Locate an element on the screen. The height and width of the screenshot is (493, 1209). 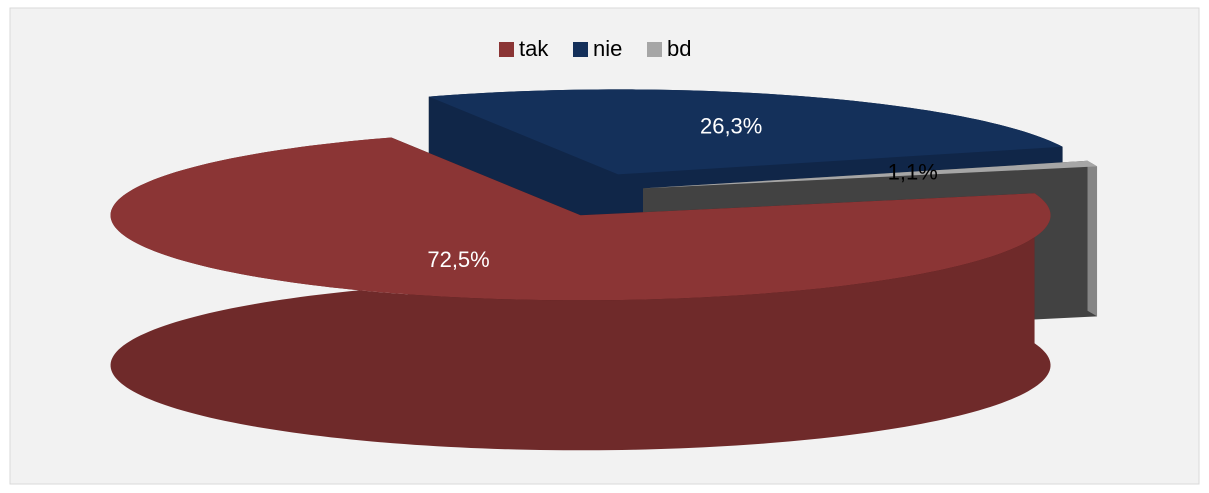
legend-label: bd is located at coordinates (679, 48).